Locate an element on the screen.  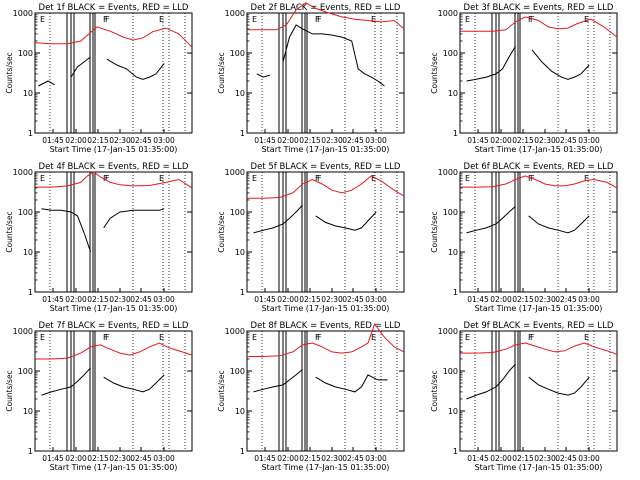
x-tick-label: 01:45 is located at coordinates (478, 458).